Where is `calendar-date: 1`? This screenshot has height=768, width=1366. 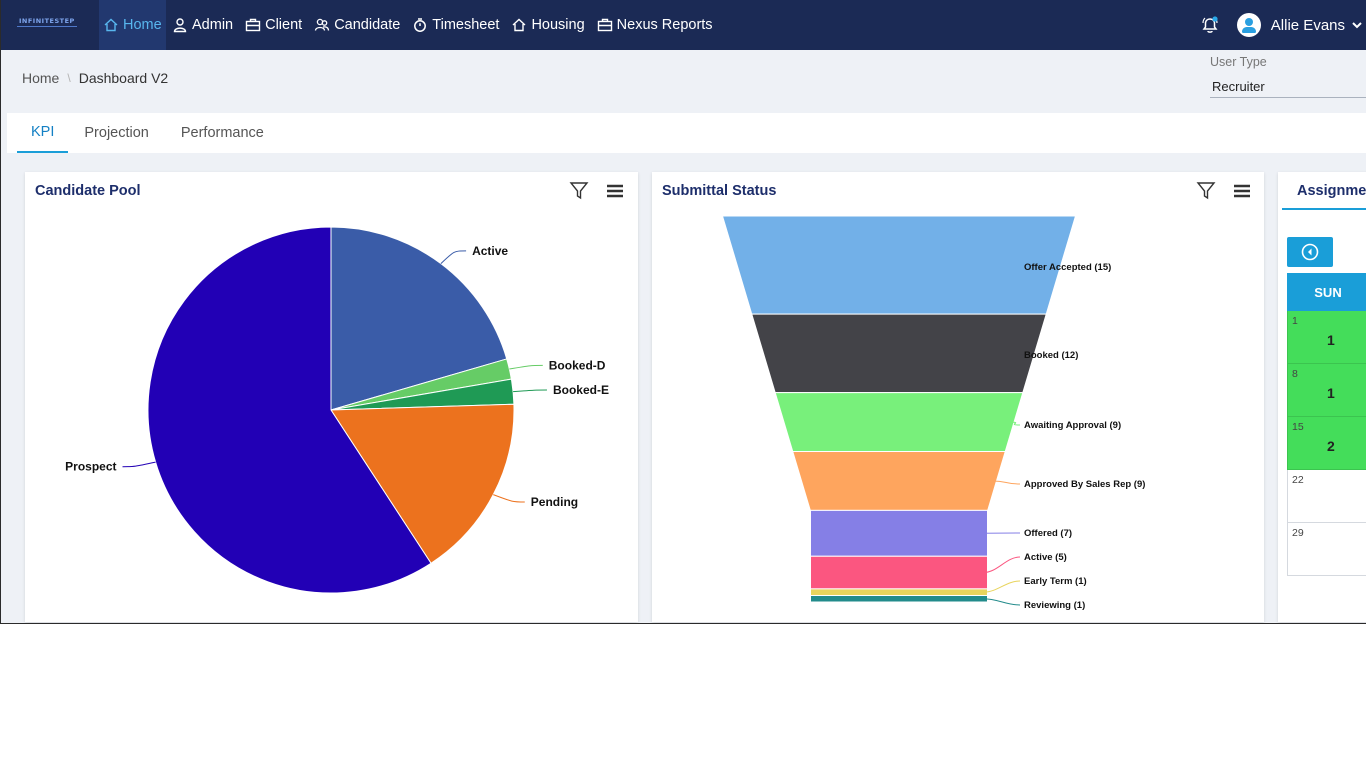
calendar-date: 1 is located at coordinates (1295, 321).